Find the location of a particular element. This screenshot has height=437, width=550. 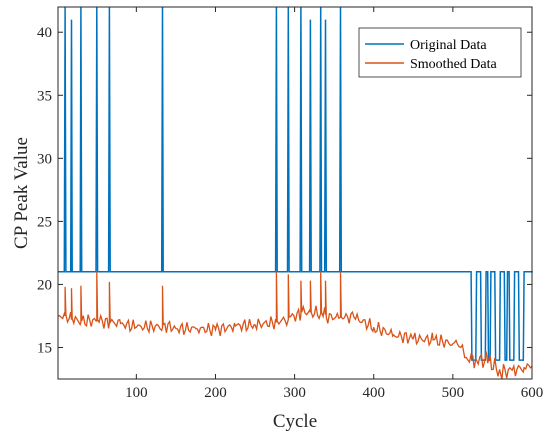

x-tick-label: 500 is located at coordinates (453, 393).